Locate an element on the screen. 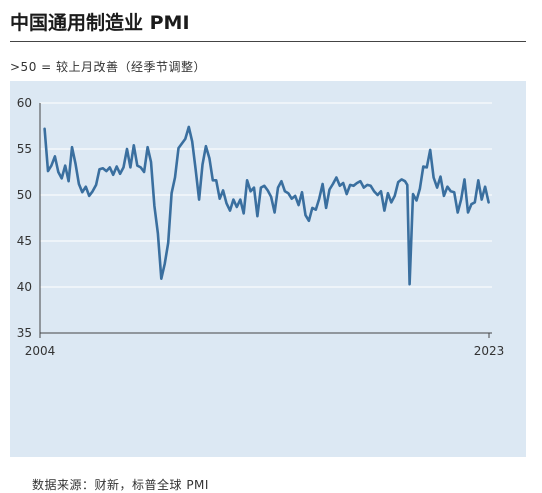  y-tick-label: 35 is located at coordinates (24, 333).